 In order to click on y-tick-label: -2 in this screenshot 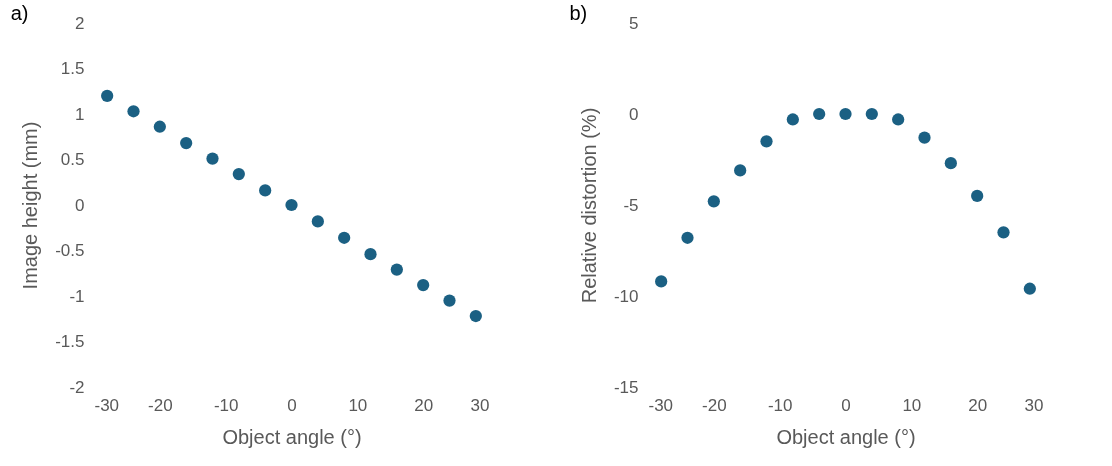, I will do `click(77, 387)`.